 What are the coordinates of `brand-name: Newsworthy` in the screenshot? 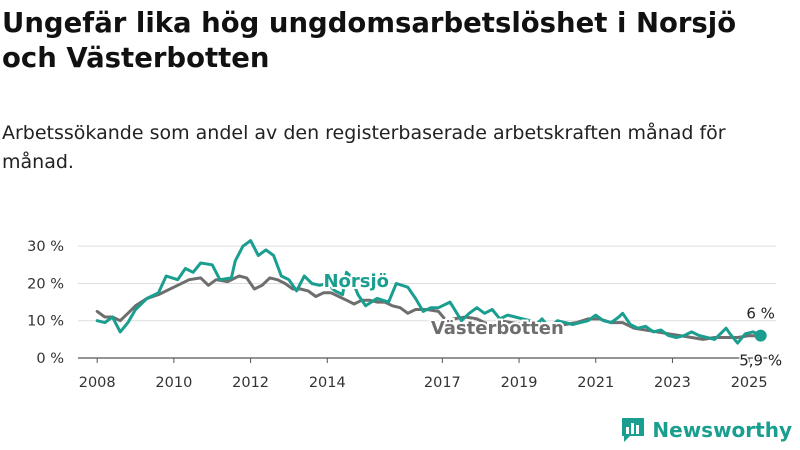 It's located at (722, 430).